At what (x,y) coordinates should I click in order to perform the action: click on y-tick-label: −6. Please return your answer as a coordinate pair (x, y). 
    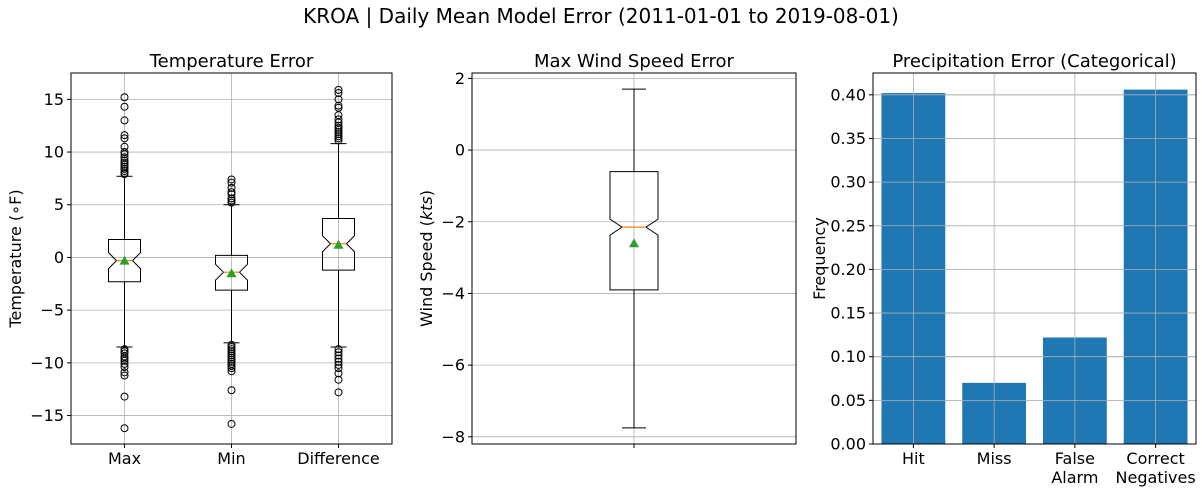
    Looking at the image, I should click on (453, 365).